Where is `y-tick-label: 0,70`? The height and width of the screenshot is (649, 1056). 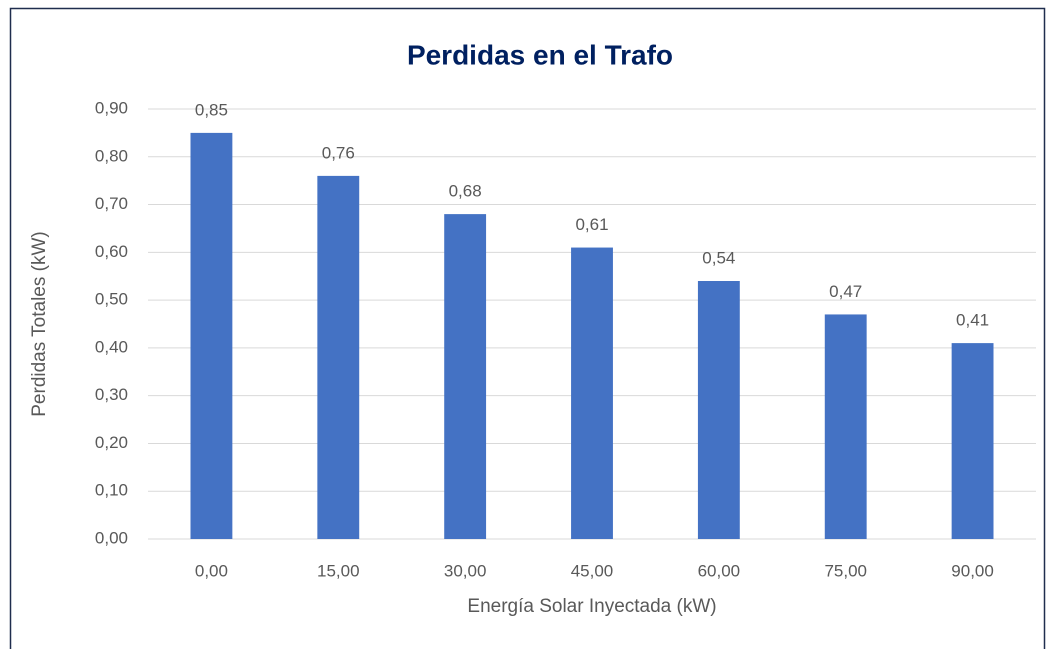
y-tick-label: 0,70 is located at coordinates (111, 203).